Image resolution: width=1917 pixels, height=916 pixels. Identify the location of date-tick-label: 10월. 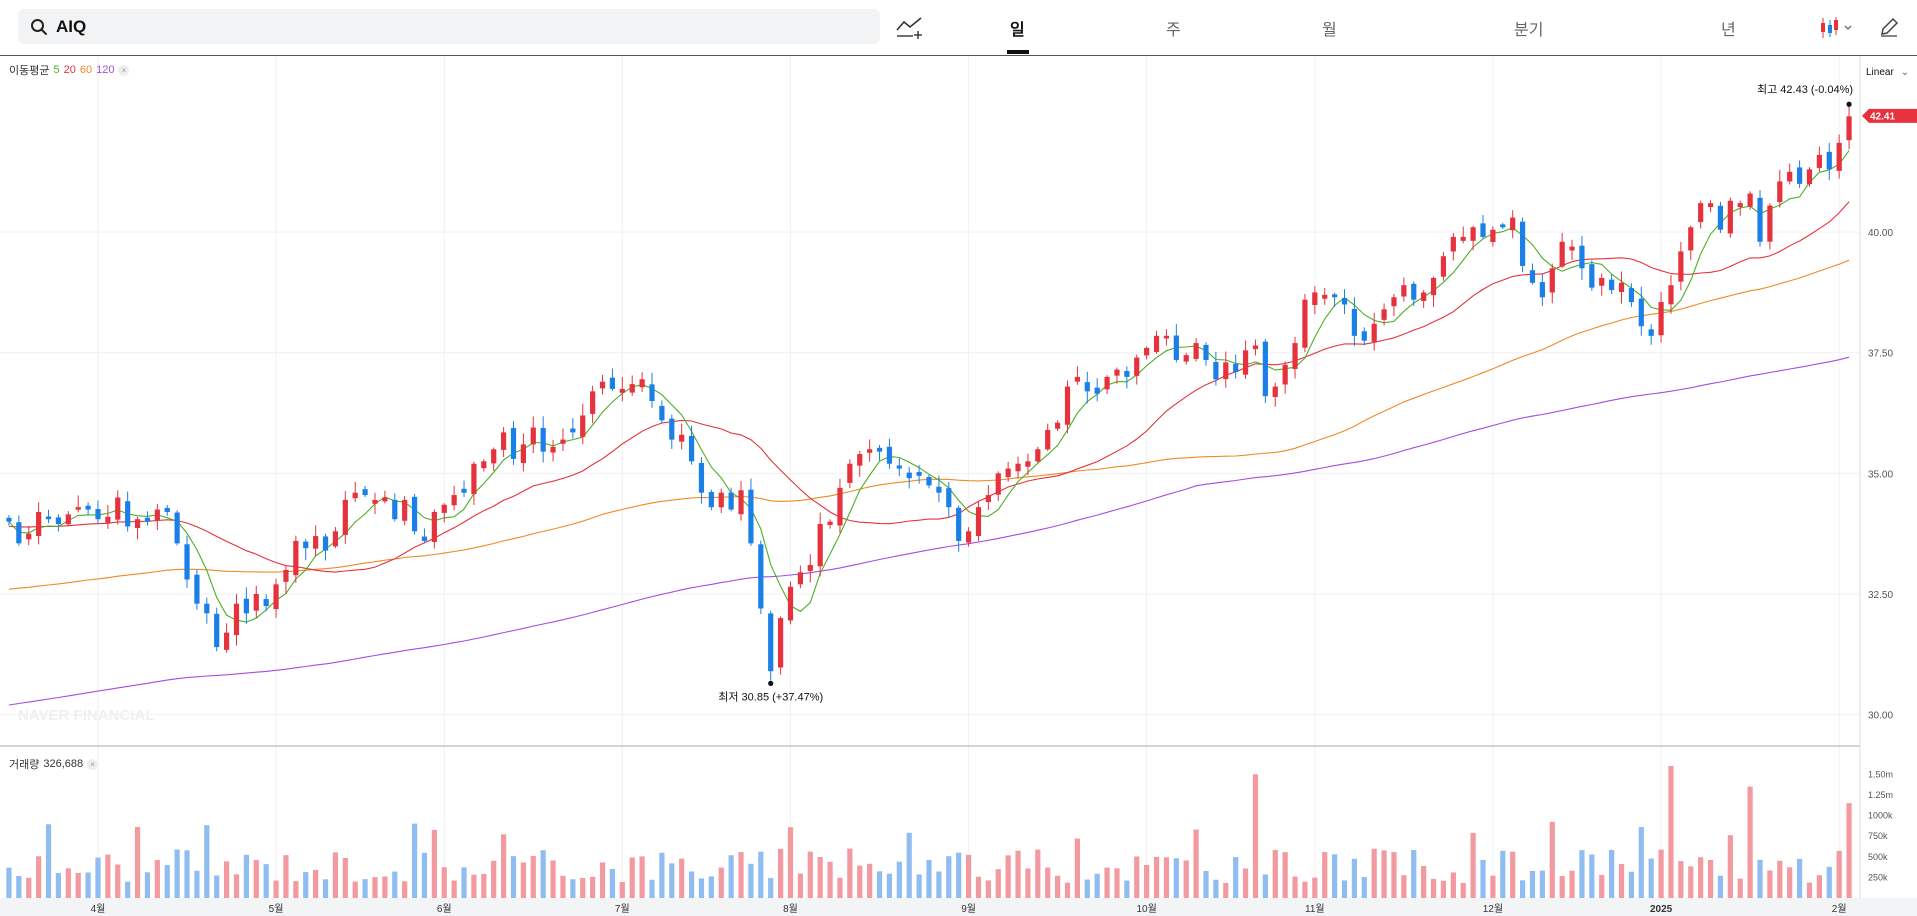
(1146, 909).